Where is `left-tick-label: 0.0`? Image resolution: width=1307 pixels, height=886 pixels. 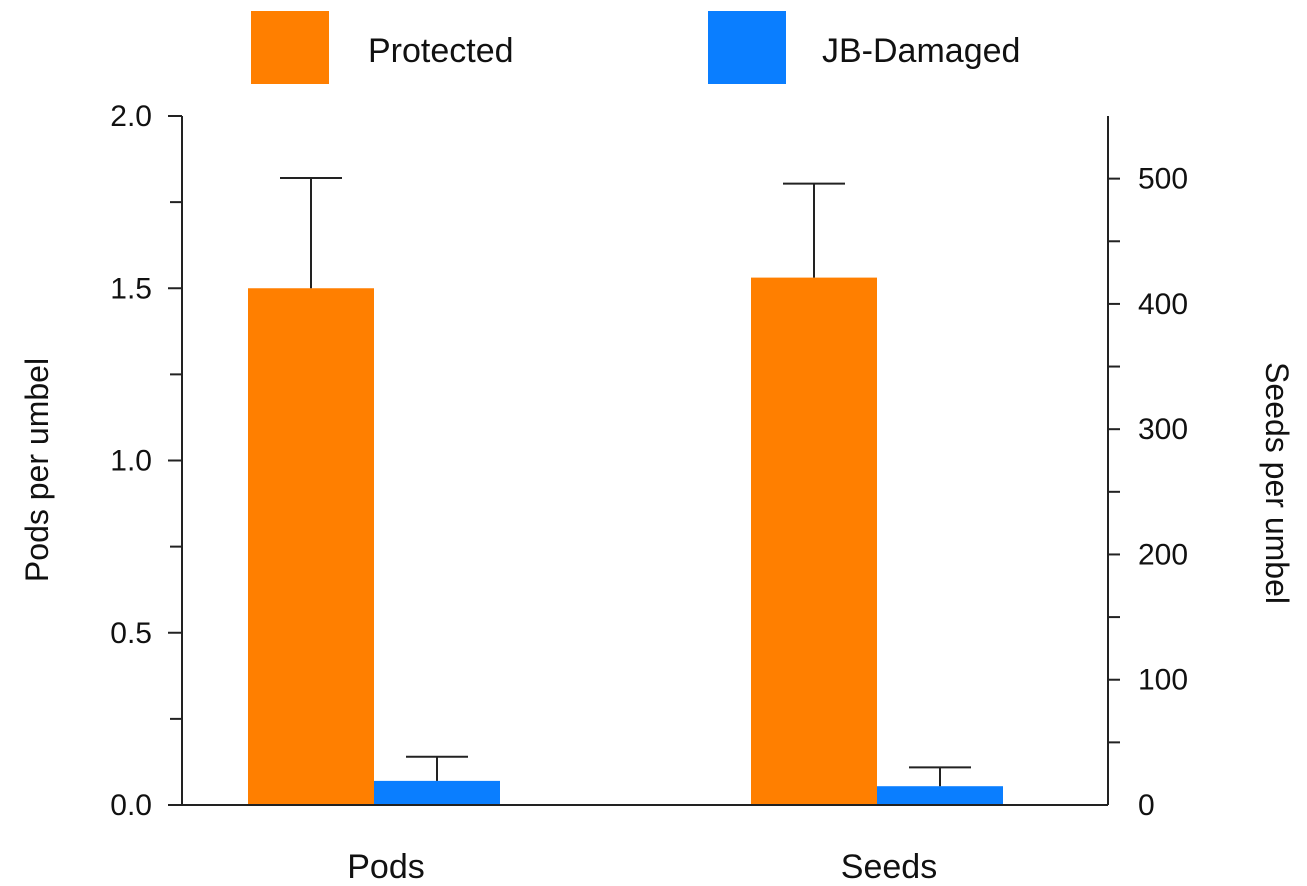
left-tick-label: 0.0 is located at coordinates (131, 805).